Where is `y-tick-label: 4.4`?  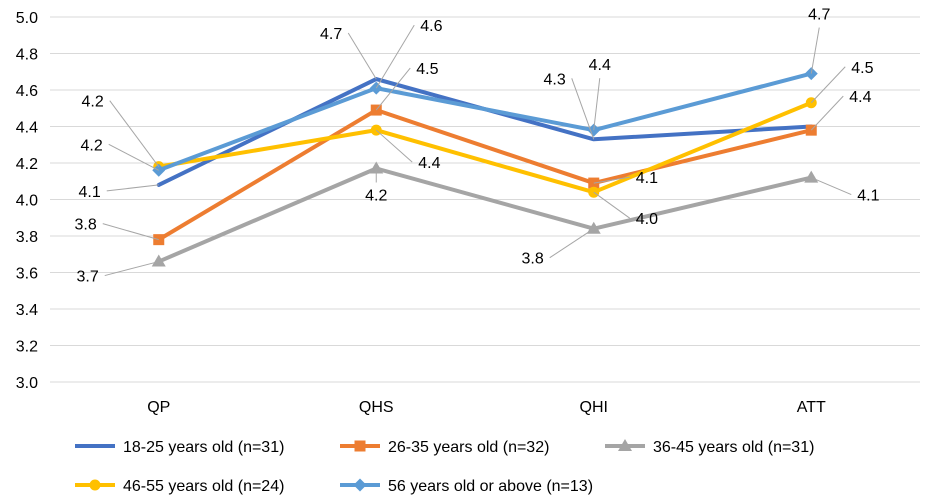
y-tick-label: 4.4 is located at coordinates (27, 128).